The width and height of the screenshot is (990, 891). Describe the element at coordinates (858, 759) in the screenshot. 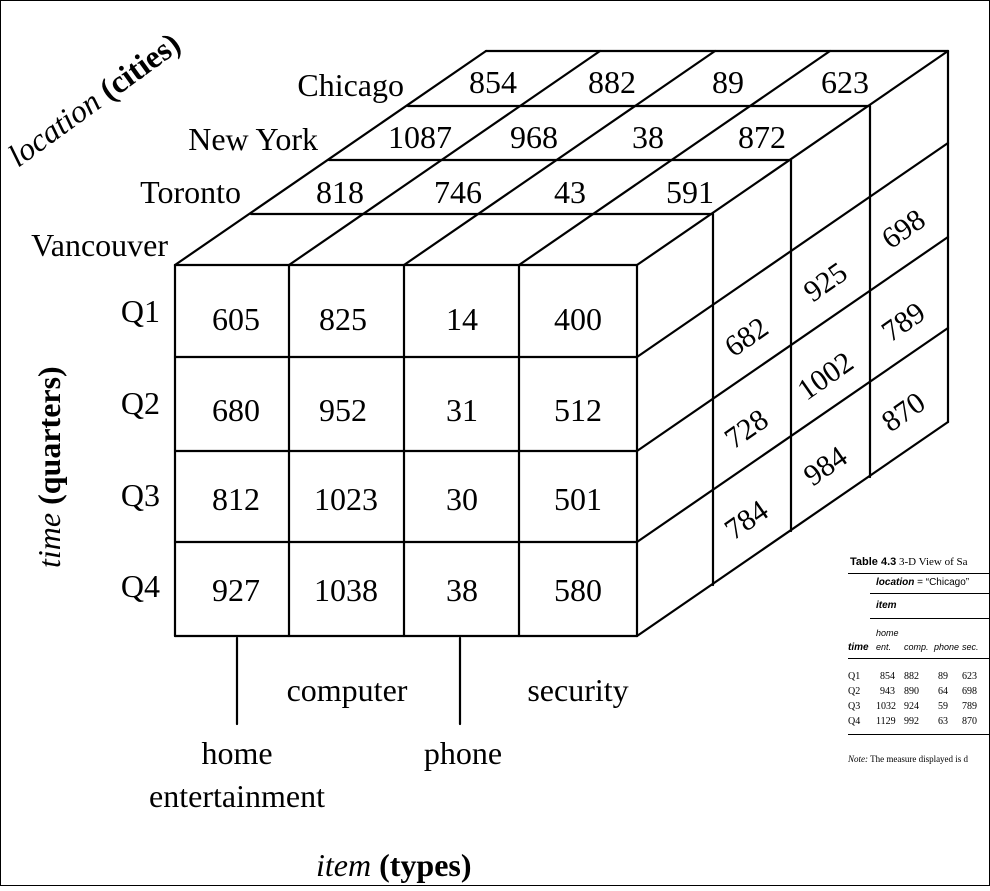

I see `table-note-label: Note:` at that location.